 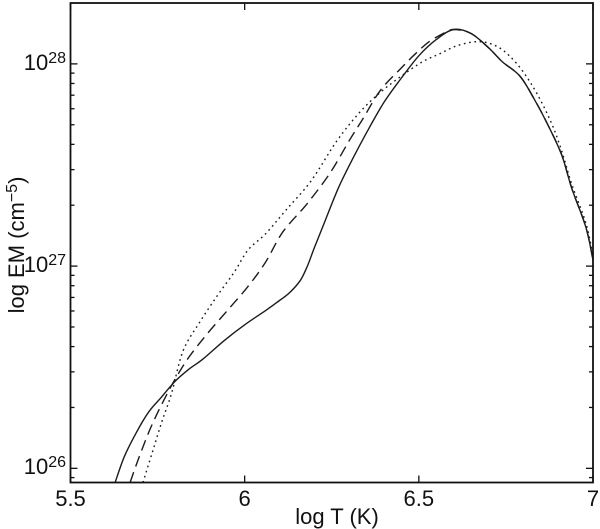 I want to click on x-tick-label-6: 6, so click(x=244, y=498).